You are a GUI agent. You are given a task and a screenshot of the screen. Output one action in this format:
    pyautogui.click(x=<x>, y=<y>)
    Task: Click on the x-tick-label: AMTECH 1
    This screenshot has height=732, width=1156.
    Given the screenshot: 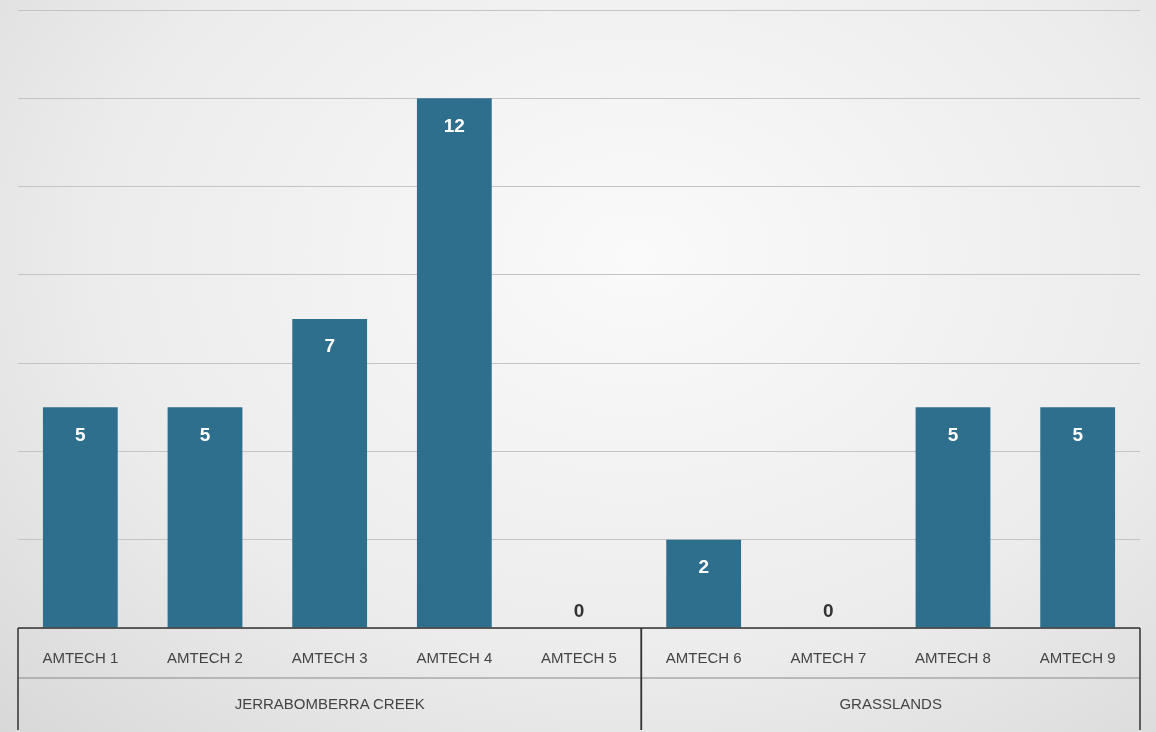 What is the action you would take?
    pyautogui.click(x=80, y=658)
    